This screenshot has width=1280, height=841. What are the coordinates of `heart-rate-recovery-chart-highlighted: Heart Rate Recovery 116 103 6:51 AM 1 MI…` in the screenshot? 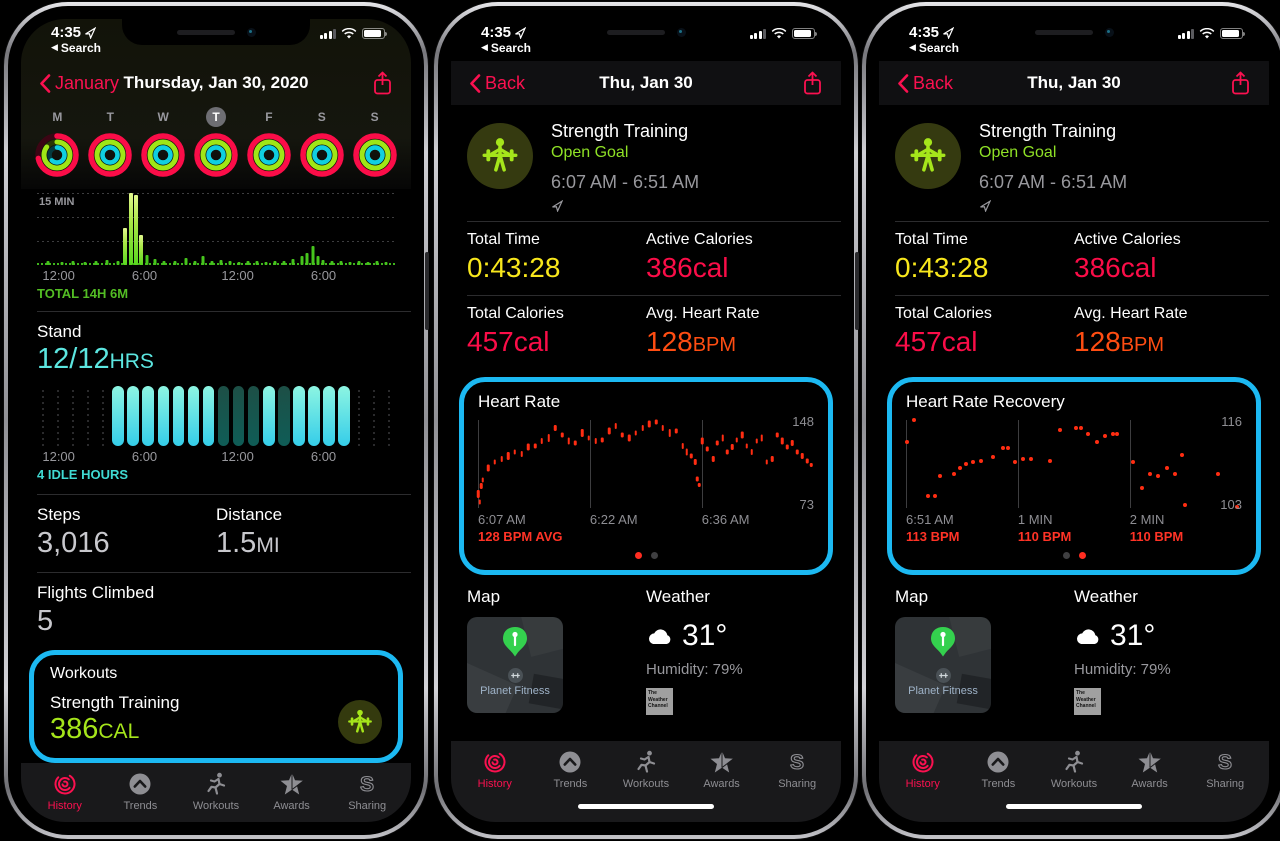 It's located at (1074, 476).